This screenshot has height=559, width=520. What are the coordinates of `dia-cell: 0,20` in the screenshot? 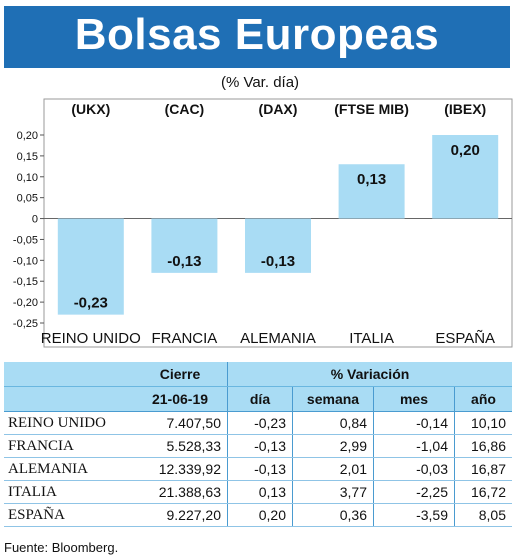 It's located at (260, 515).